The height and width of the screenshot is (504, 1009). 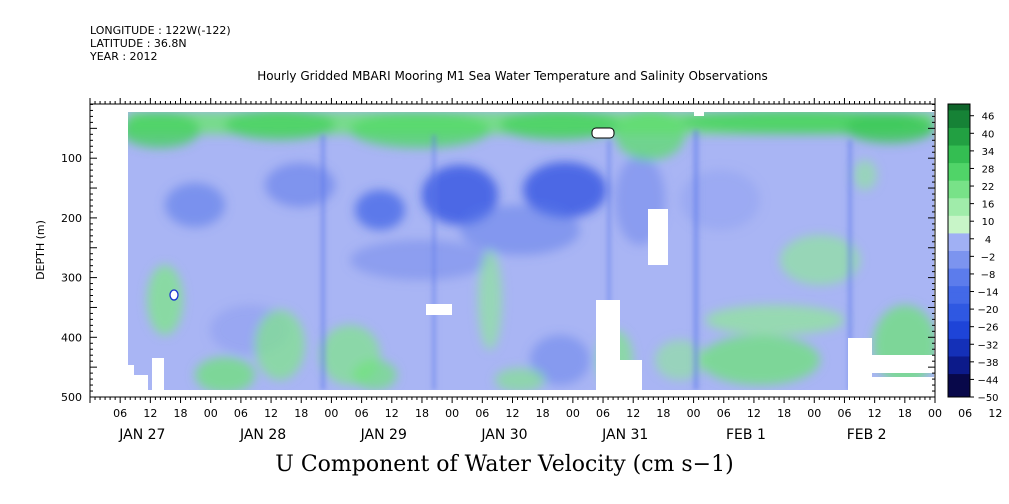 I want to click on variable-title: U Component of Water Velocity (cm s−1), so click(x=504, y=464).